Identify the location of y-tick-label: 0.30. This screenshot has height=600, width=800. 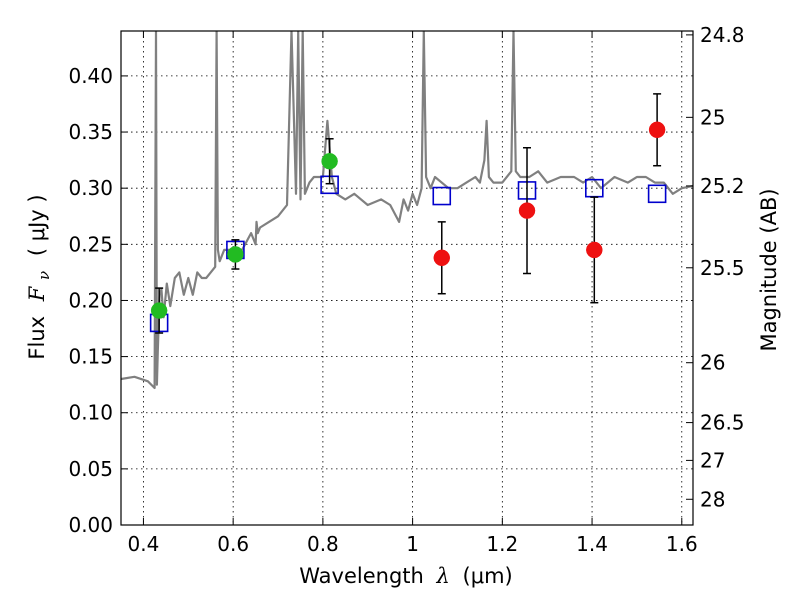
(90, 188).